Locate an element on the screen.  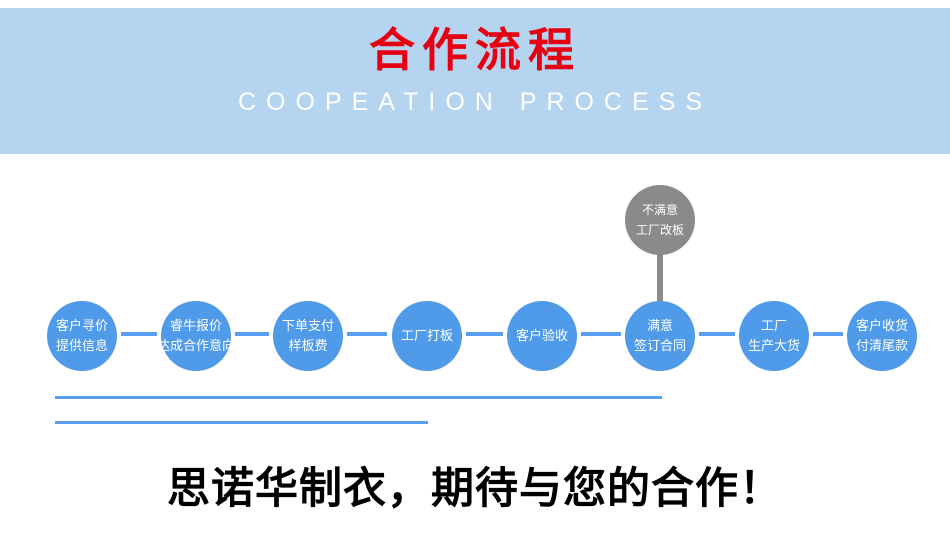
flow-step-node-customer-check: 客户验收 is located at coordinates (542, 336).